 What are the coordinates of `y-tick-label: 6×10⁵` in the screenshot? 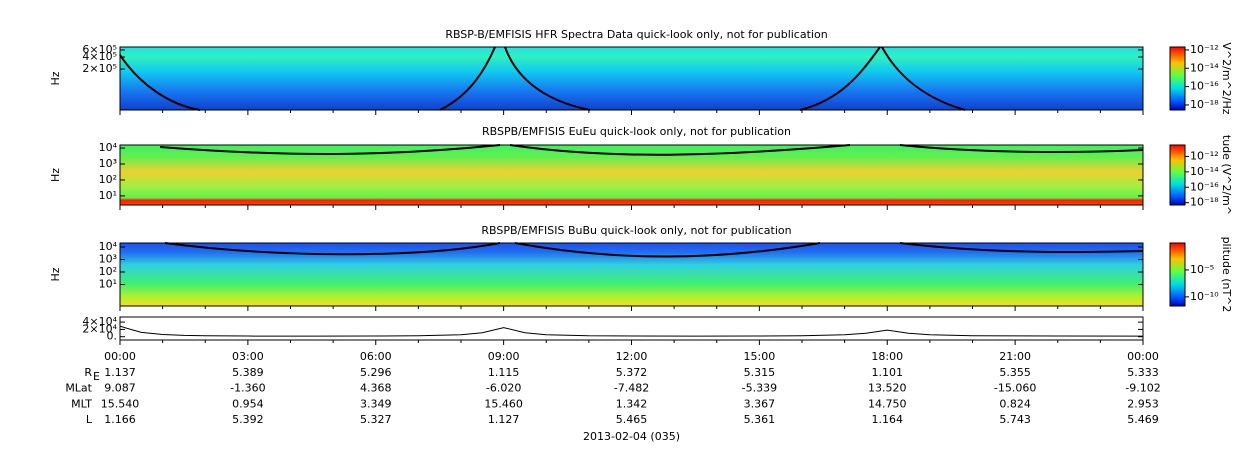 It's located at (99, 49).